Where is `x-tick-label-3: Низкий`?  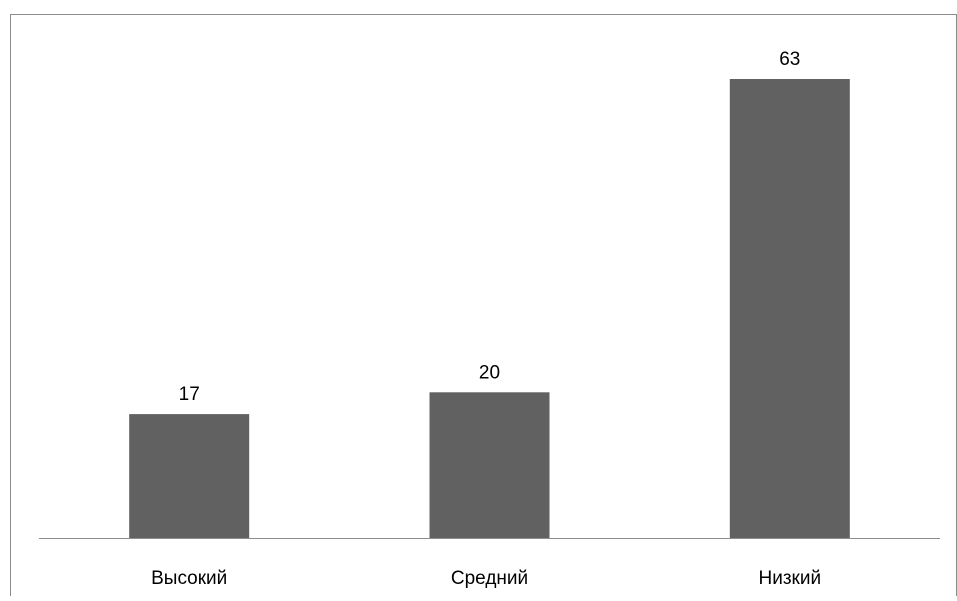
x-tick-label-3: Низкий is located at coordinates (790, 578).